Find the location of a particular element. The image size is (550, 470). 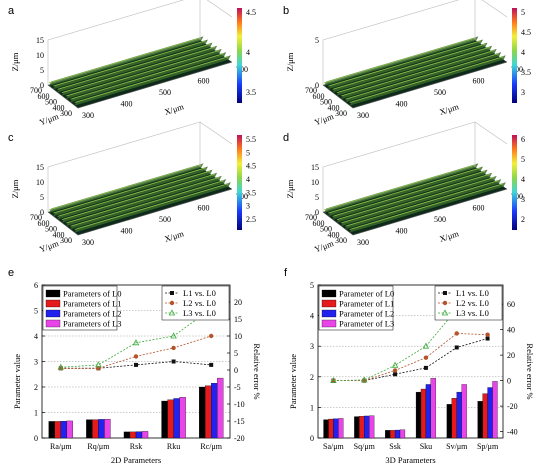

x-axis-label: X/μm is located at coordinates (174, 236).